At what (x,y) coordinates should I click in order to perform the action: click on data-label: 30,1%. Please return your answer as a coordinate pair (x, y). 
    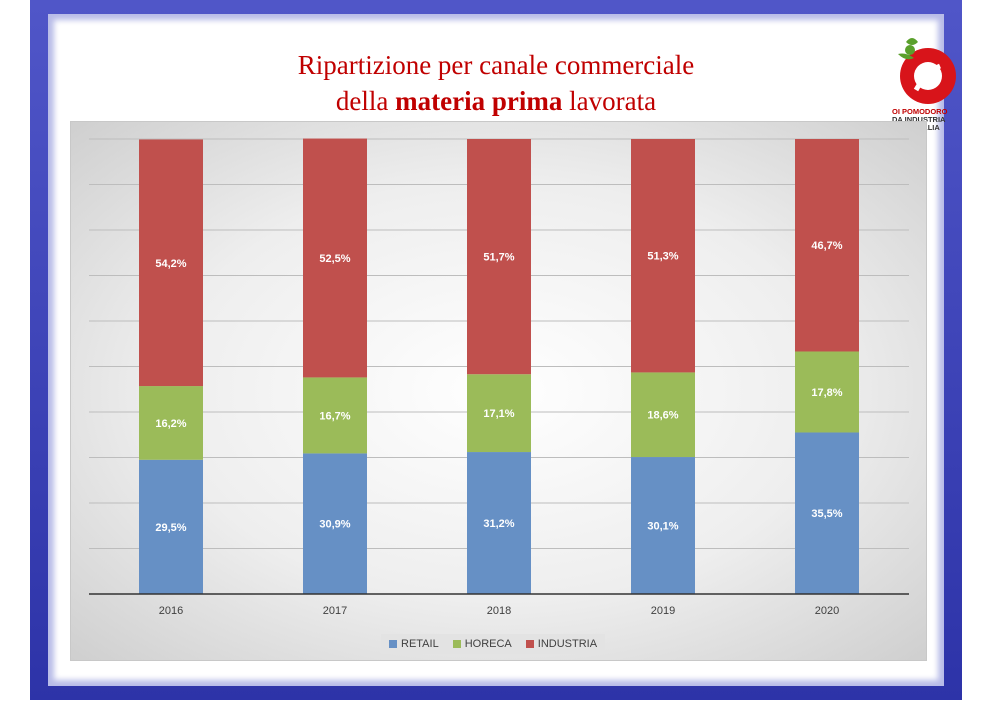
    Looking at the image, I should click on (662, 527).